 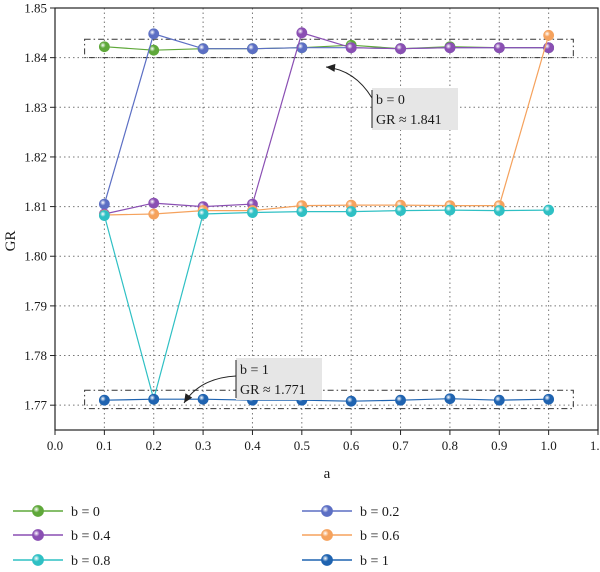 What do you see at coordinates (35, 405) in the screenshot?
I see `y-tick-label: 1.77` at bounding box center [35, 405].